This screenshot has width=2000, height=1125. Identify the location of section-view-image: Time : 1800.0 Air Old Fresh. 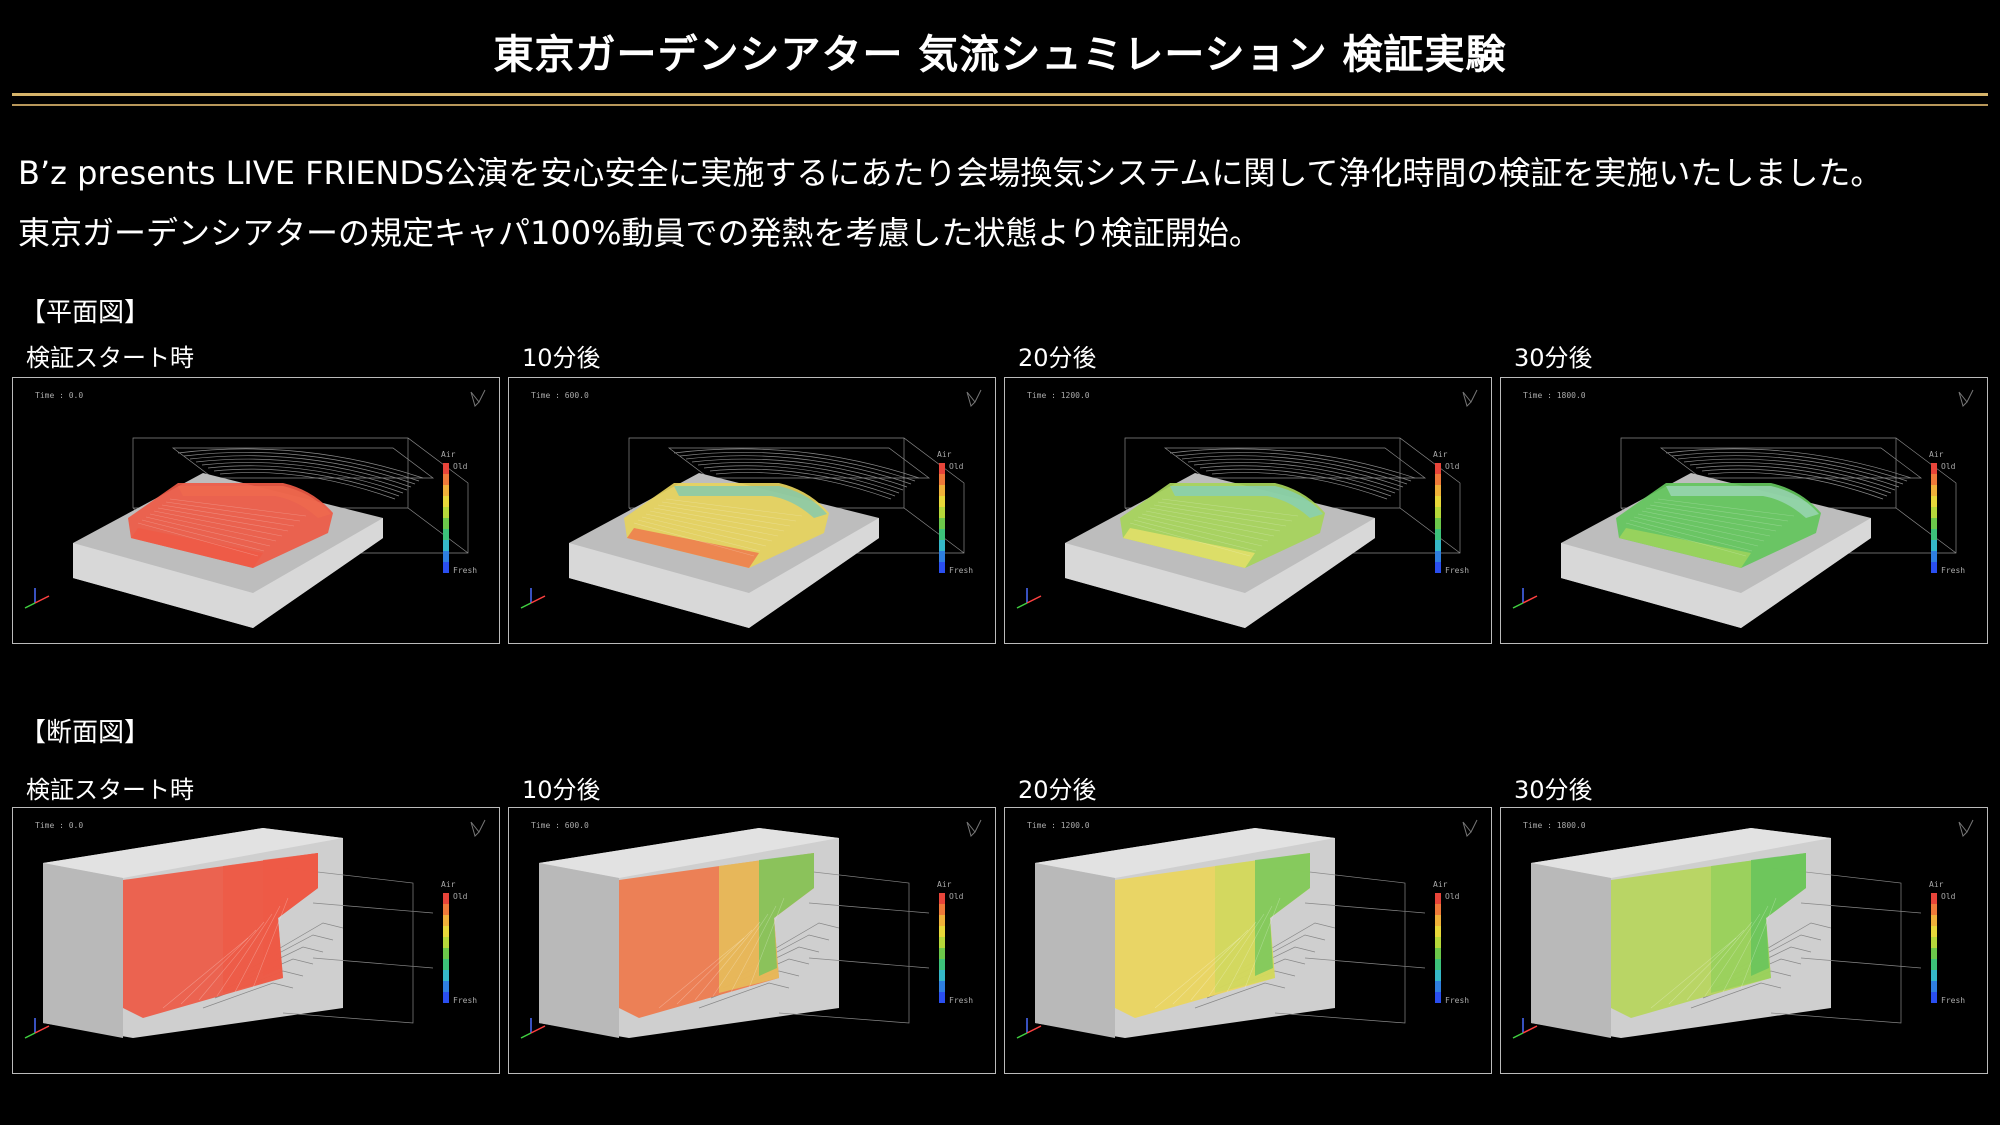
(1744, 940).